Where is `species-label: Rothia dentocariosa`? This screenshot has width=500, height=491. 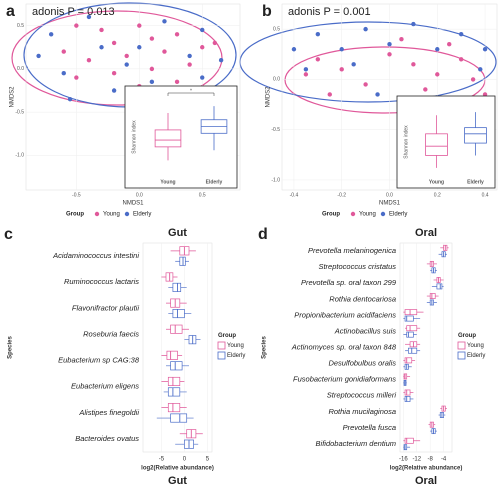 species-label: Rothia dentocariosa is located at coordinates (362, 298).